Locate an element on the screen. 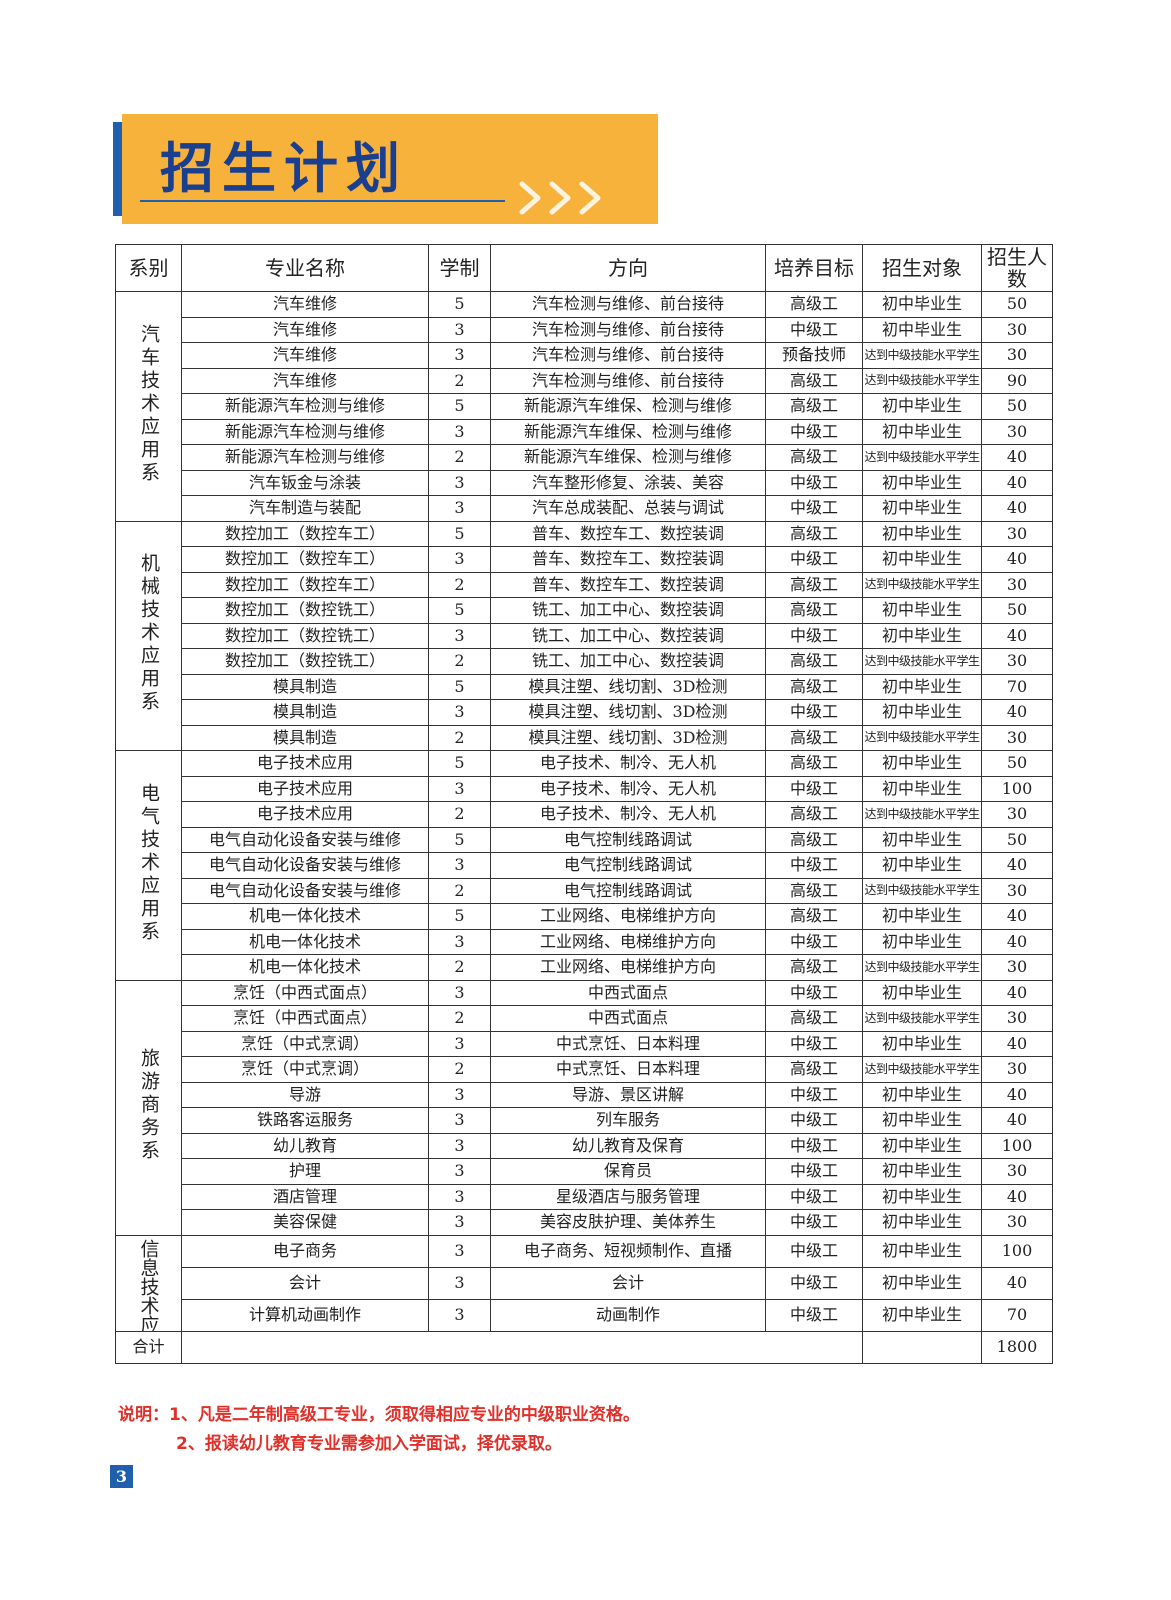  major: 数控加工（数控车工） is located at coordinates (305, 584).